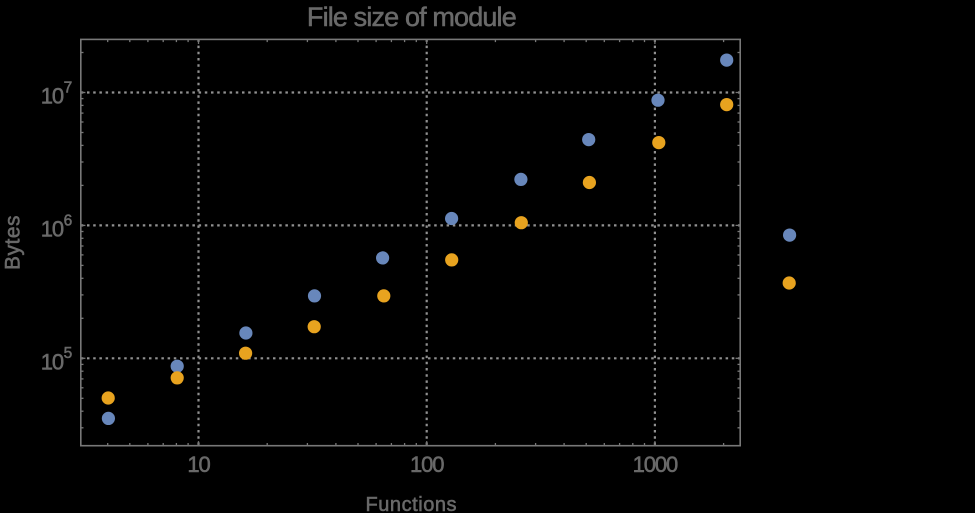  I want to click on svg-text: 100, so click(427, 464).